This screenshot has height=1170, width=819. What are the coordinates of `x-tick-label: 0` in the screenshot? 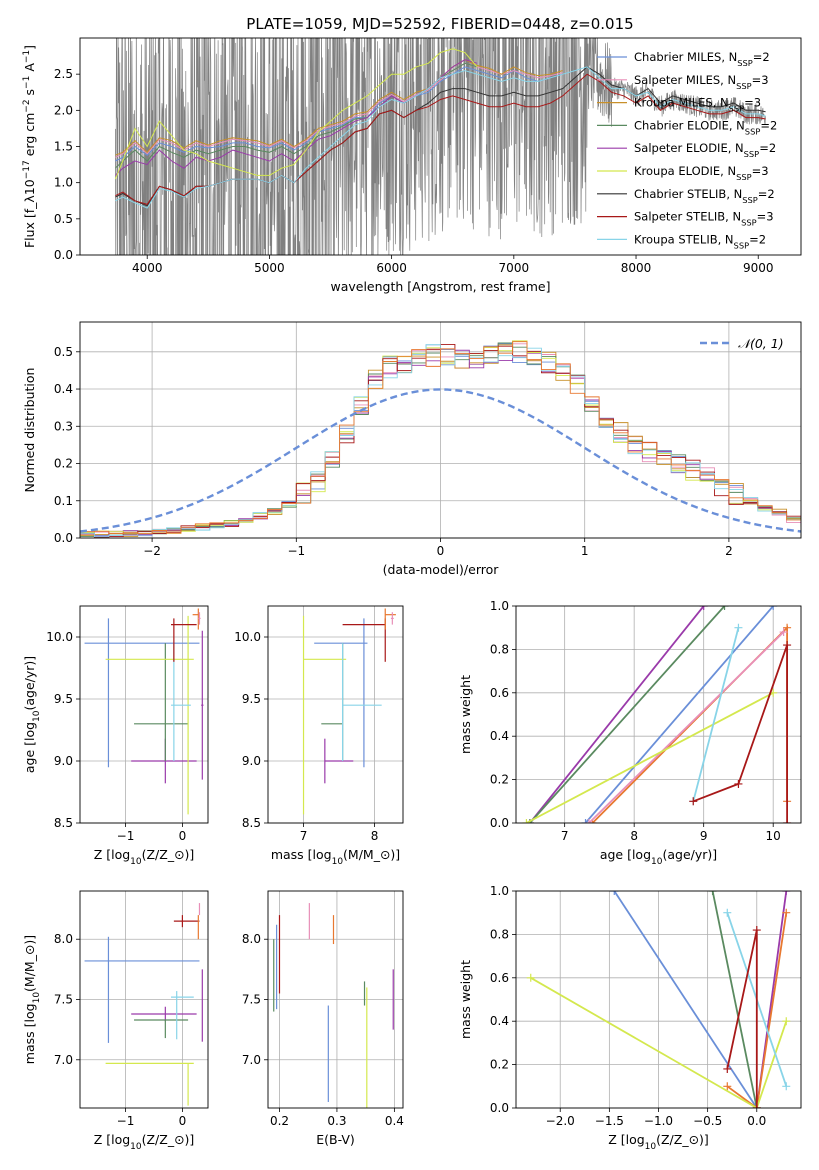 It's located at (183, 836).